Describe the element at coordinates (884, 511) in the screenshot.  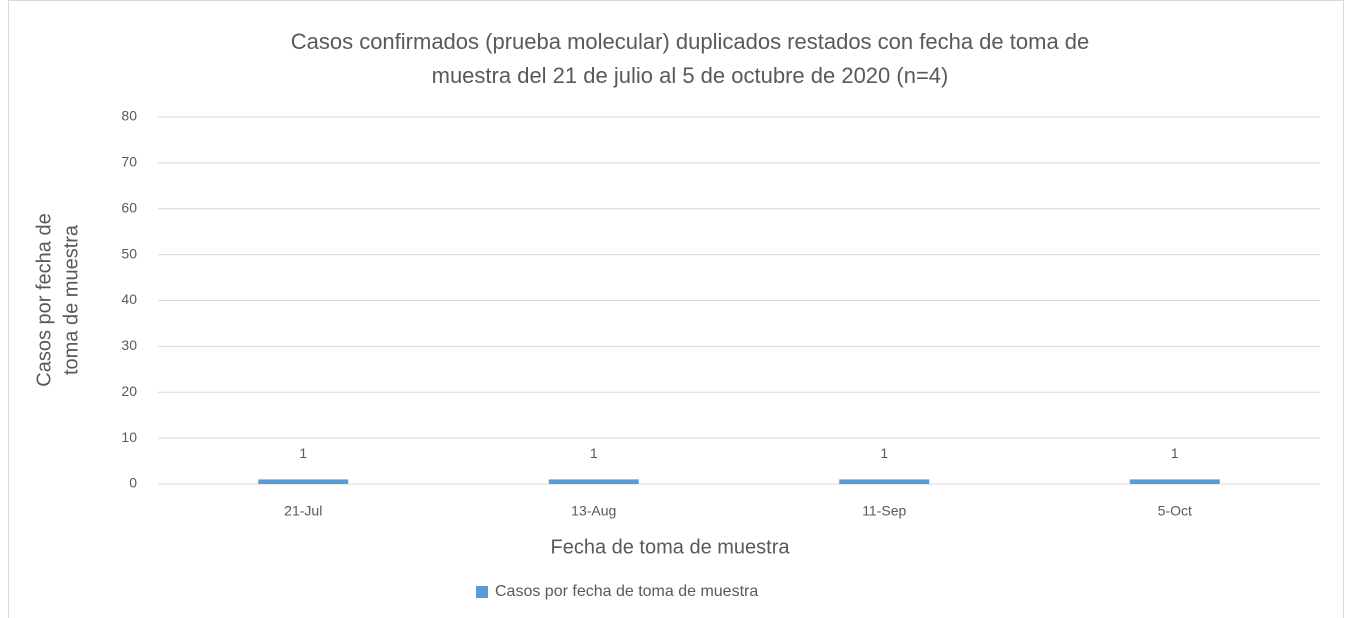
I see `x-tick-label: 11-Sep` at that location.